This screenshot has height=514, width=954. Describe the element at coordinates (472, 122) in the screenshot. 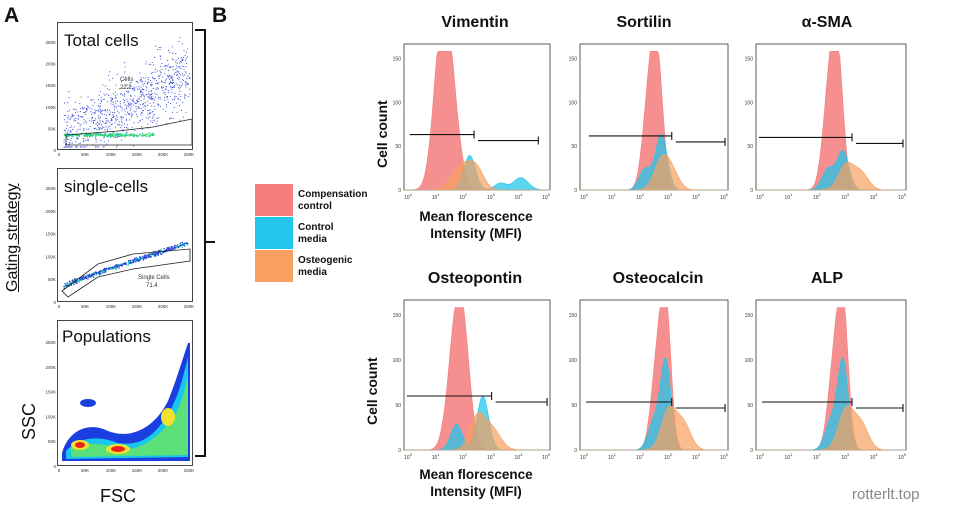

I see `vimentin-histogram: 0 50 100 150 100 10¹ 10² 10³ 10⁴ 10⁵` at that location.